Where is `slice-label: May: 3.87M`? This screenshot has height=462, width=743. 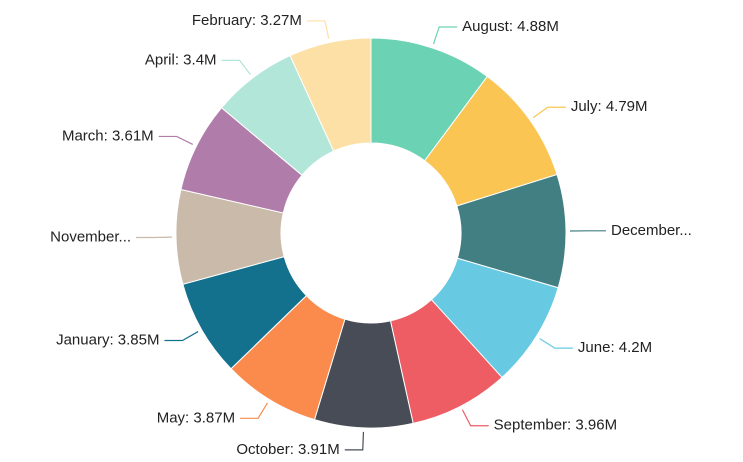
slice-label: May: 3.87M is located at coordinates (196, 417).